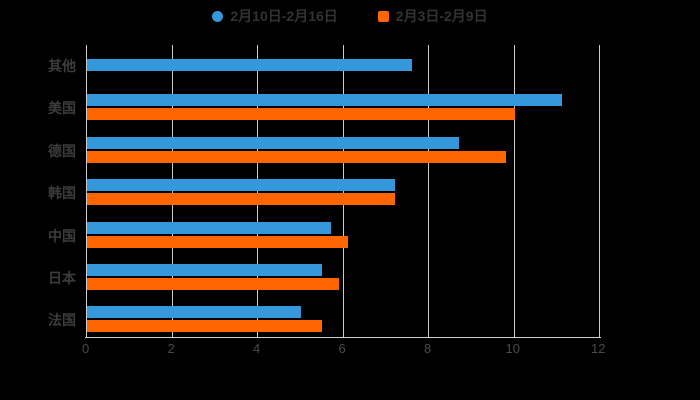 The height and width of the screenshot is (400, 700). Describe the element at coordinates (513, 348) in the screenshot. I see `x-tick-label: 10` at that location.